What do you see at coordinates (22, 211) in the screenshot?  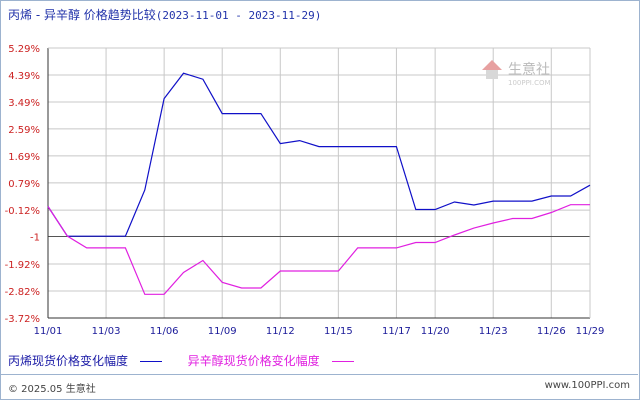 I see `y-tick-label: -0.12%` at bounding box center [22, 211].